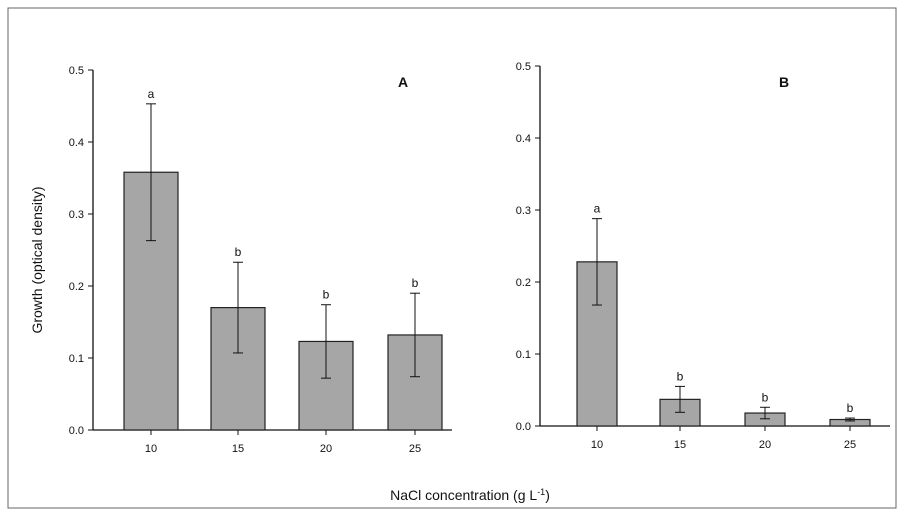  I want to click on x-axis-label-main: NaCl concentration (g L, so click(463, 495).